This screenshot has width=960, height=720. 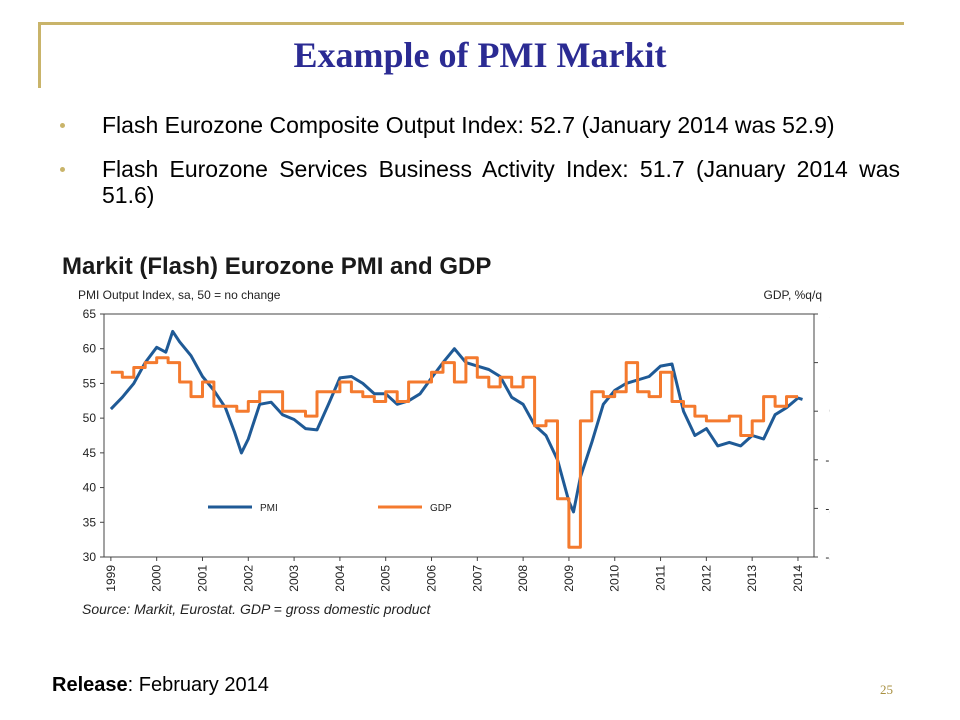 What do you see at coordinates (39, 55) in the screenshot?
I see `accent-frame-vertical` at bounding box center [39, 55].